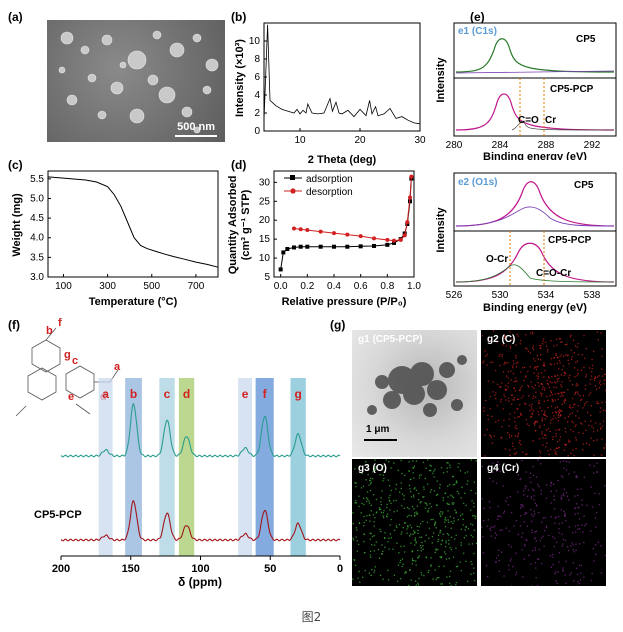  What do you see at coordinates (37, 179) in the screenshot?
I see `tga-ytick-label: 5.5` at bounding box center [37, 179].